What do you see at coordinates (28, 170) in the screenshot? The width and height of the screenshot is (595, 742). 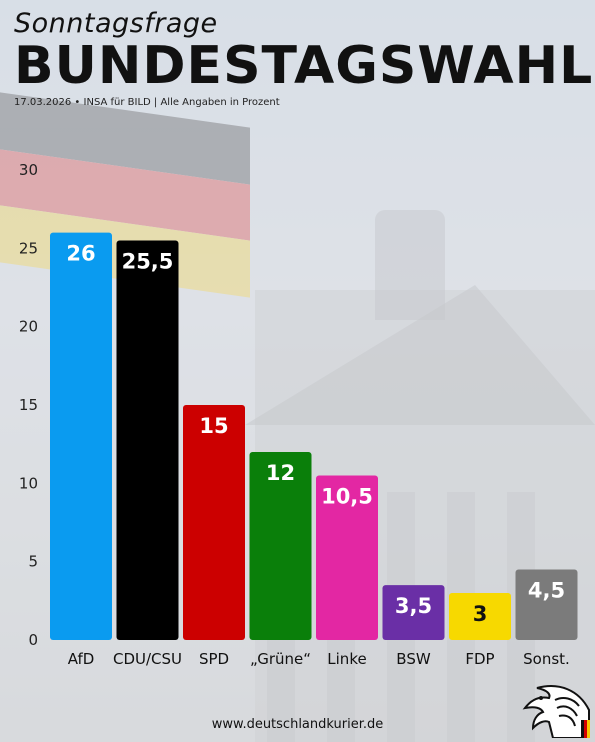 I see `y-tick-label: 30` at bounding box center [28, 170].